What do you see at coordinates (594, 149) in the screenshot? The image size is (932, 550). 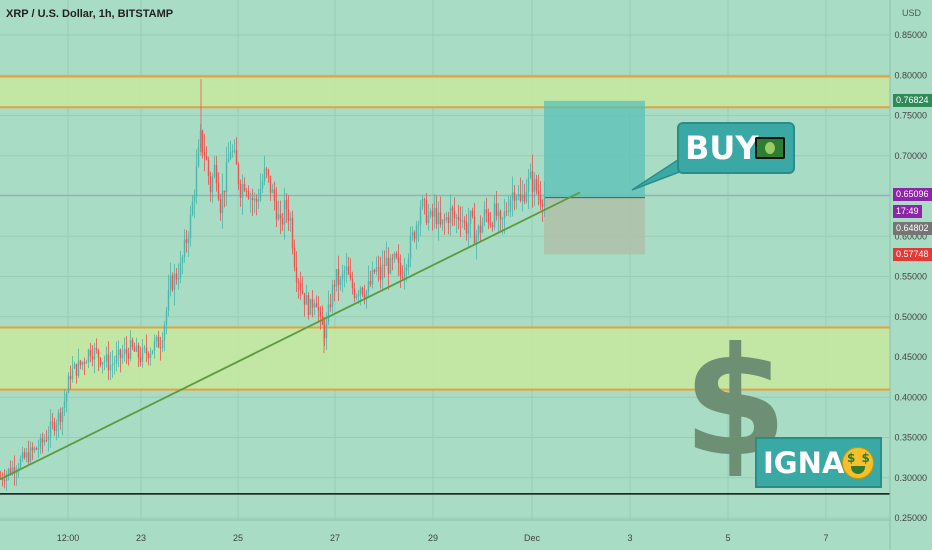 I see `profit-zone` at bounding box center [594, 149].